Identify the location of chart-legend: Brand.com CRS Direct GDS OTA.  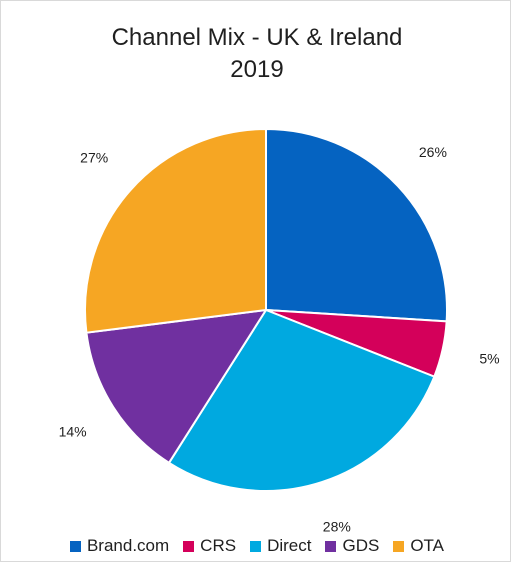
(257, 546).